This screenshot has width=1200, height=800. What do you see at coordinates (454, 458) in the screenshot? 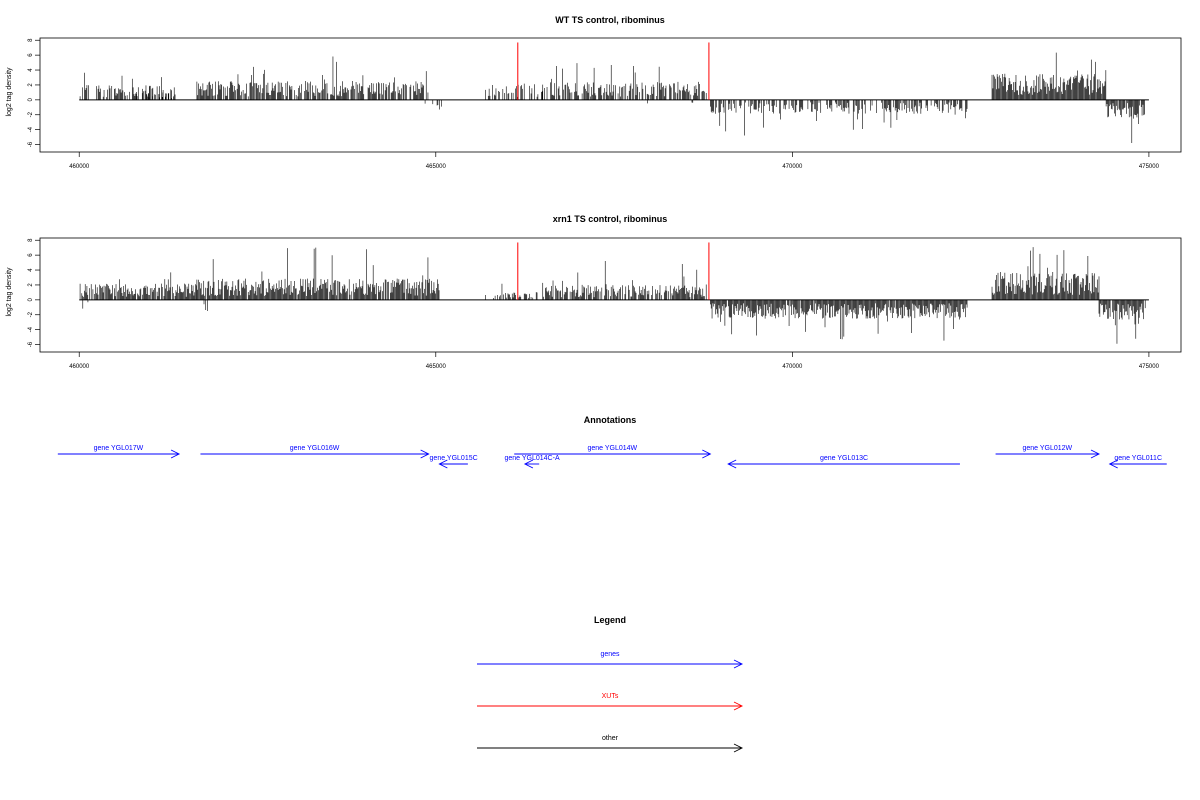
I see `gene-label: gene YGL015C` at bounding box center [454, 458].